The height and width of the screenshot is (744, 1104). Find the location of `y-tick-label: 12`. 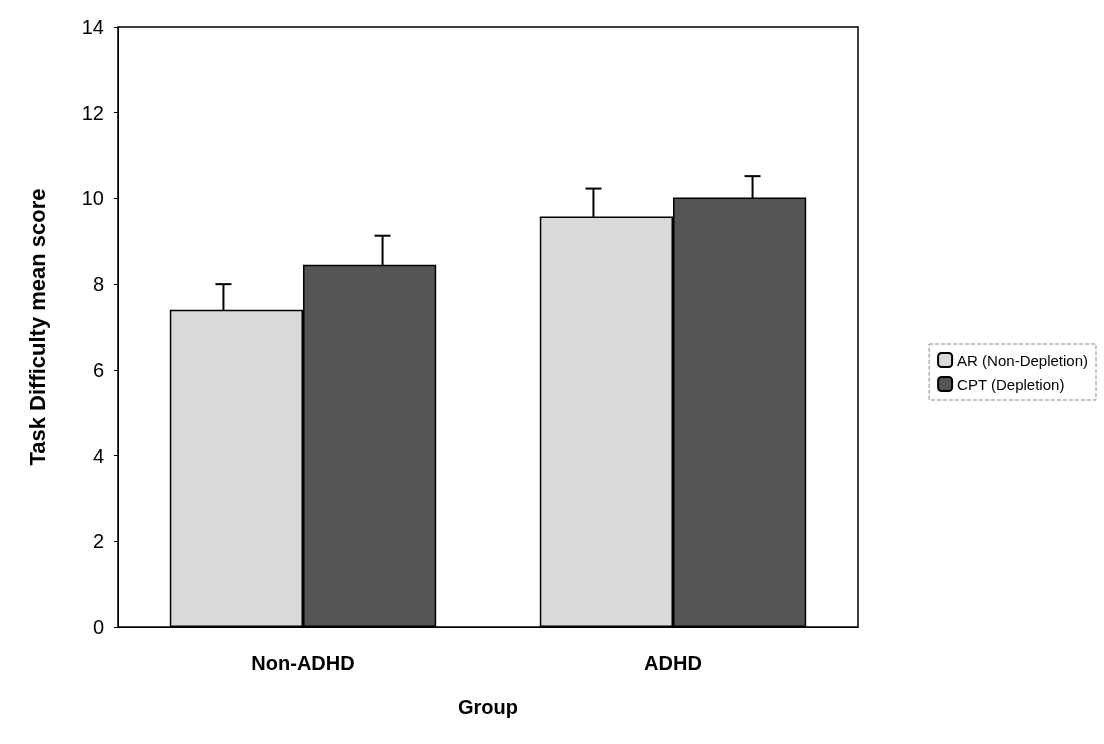

y-tick-label: 12 is located at coordinates (92, 112).